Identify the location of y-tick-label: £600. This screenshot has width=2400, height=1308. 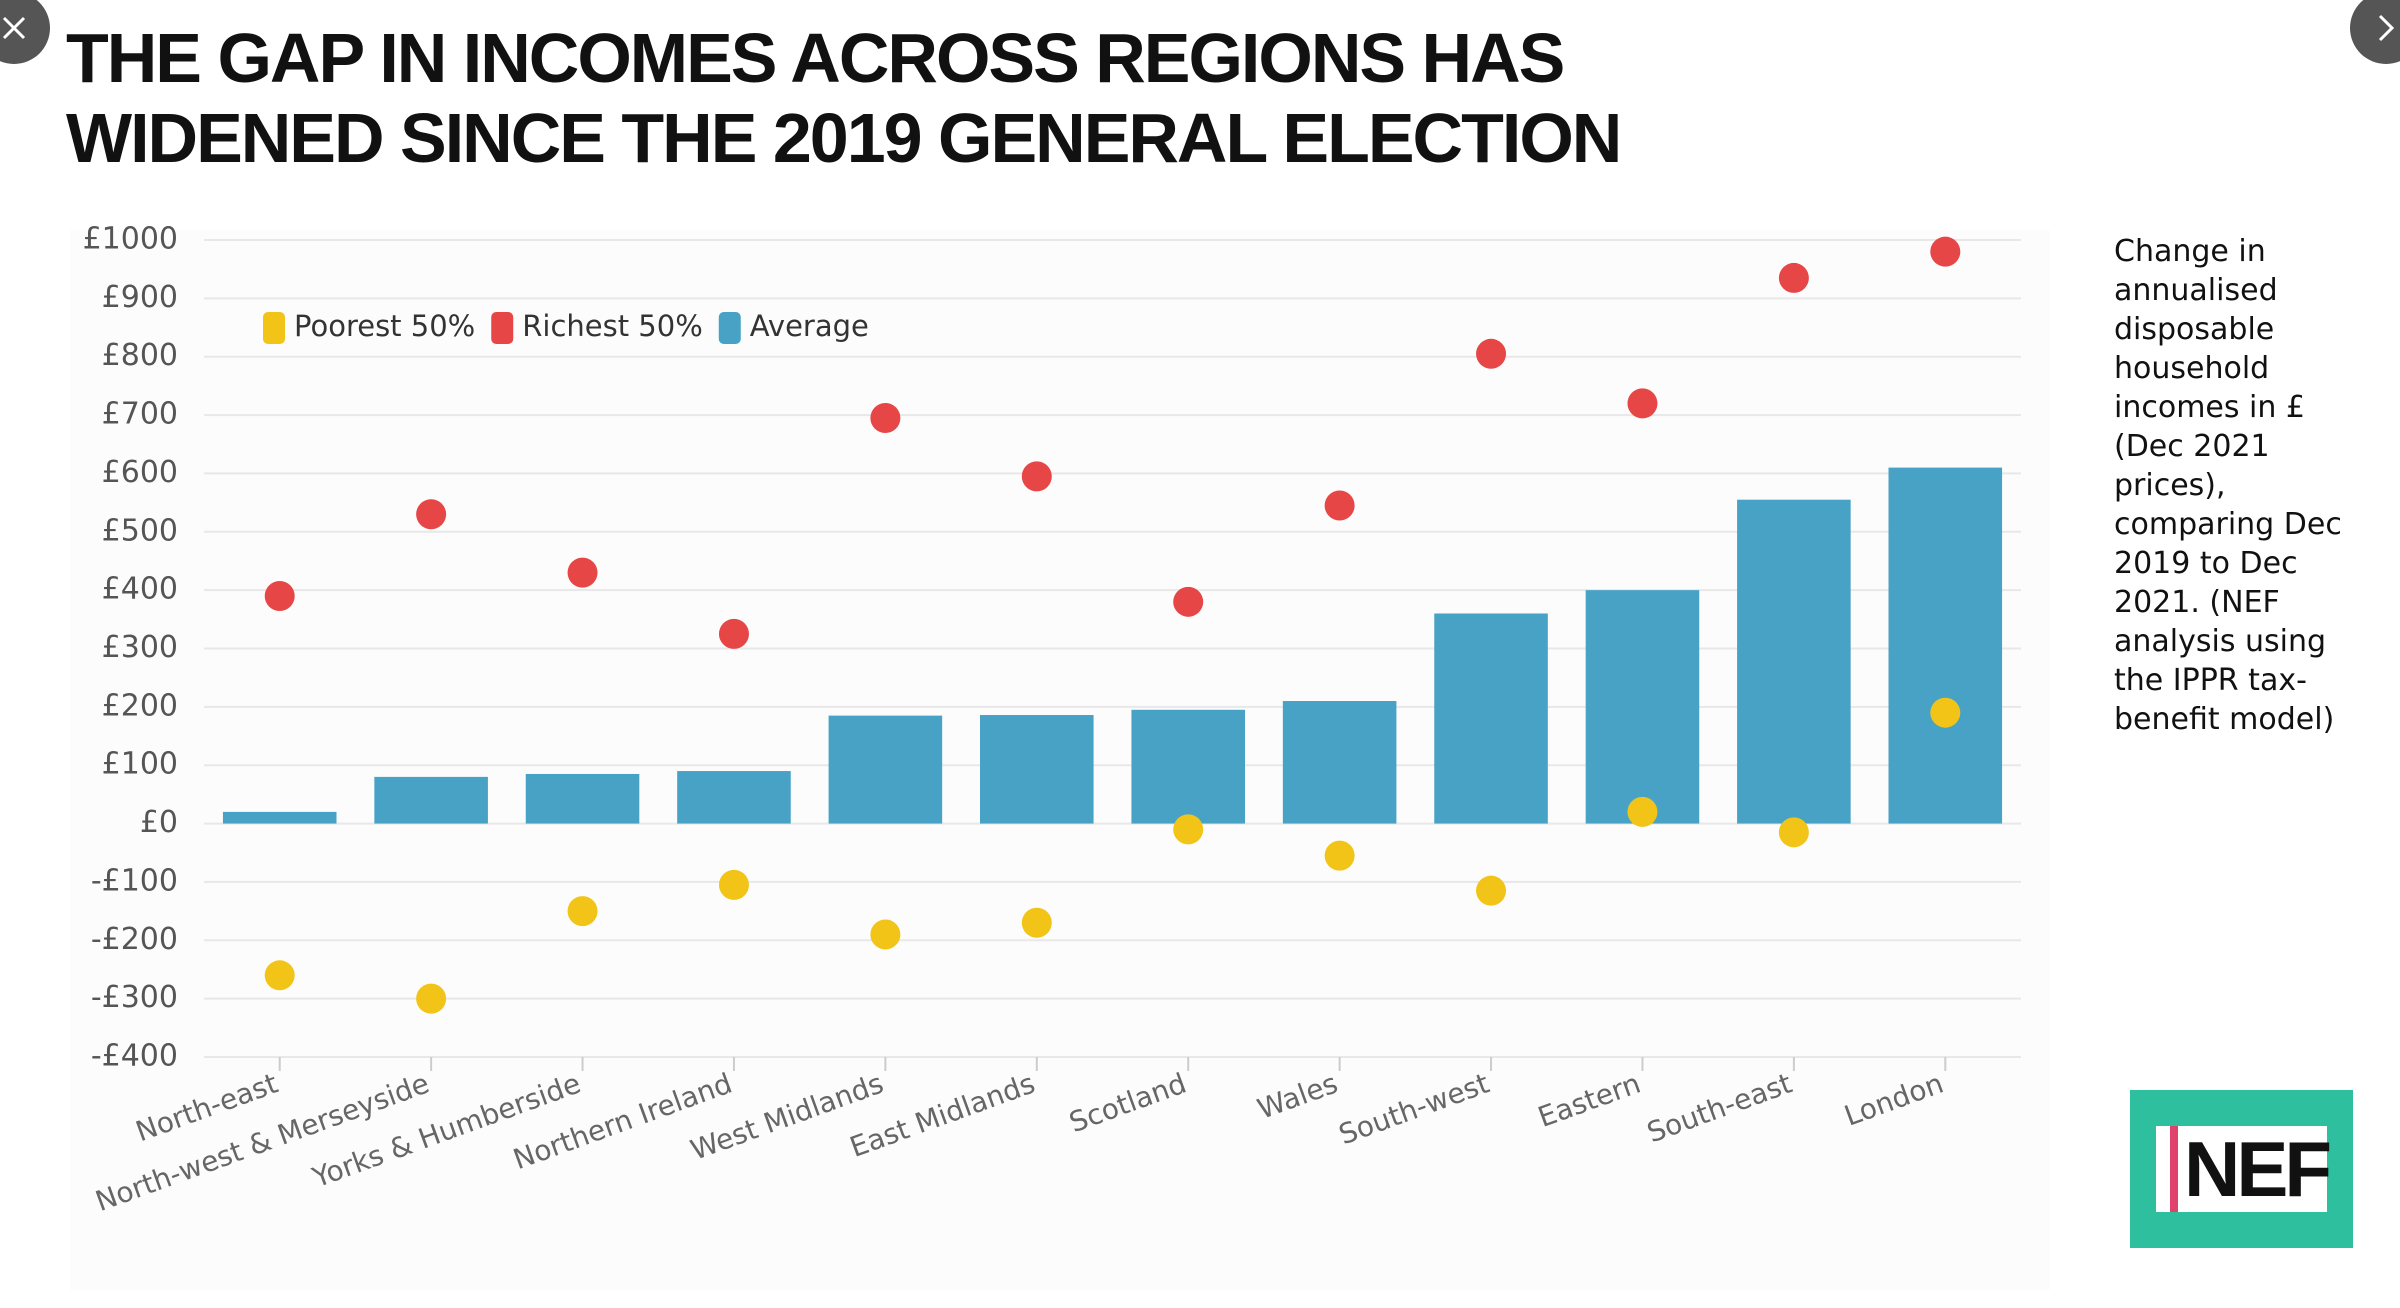
(140, 472).